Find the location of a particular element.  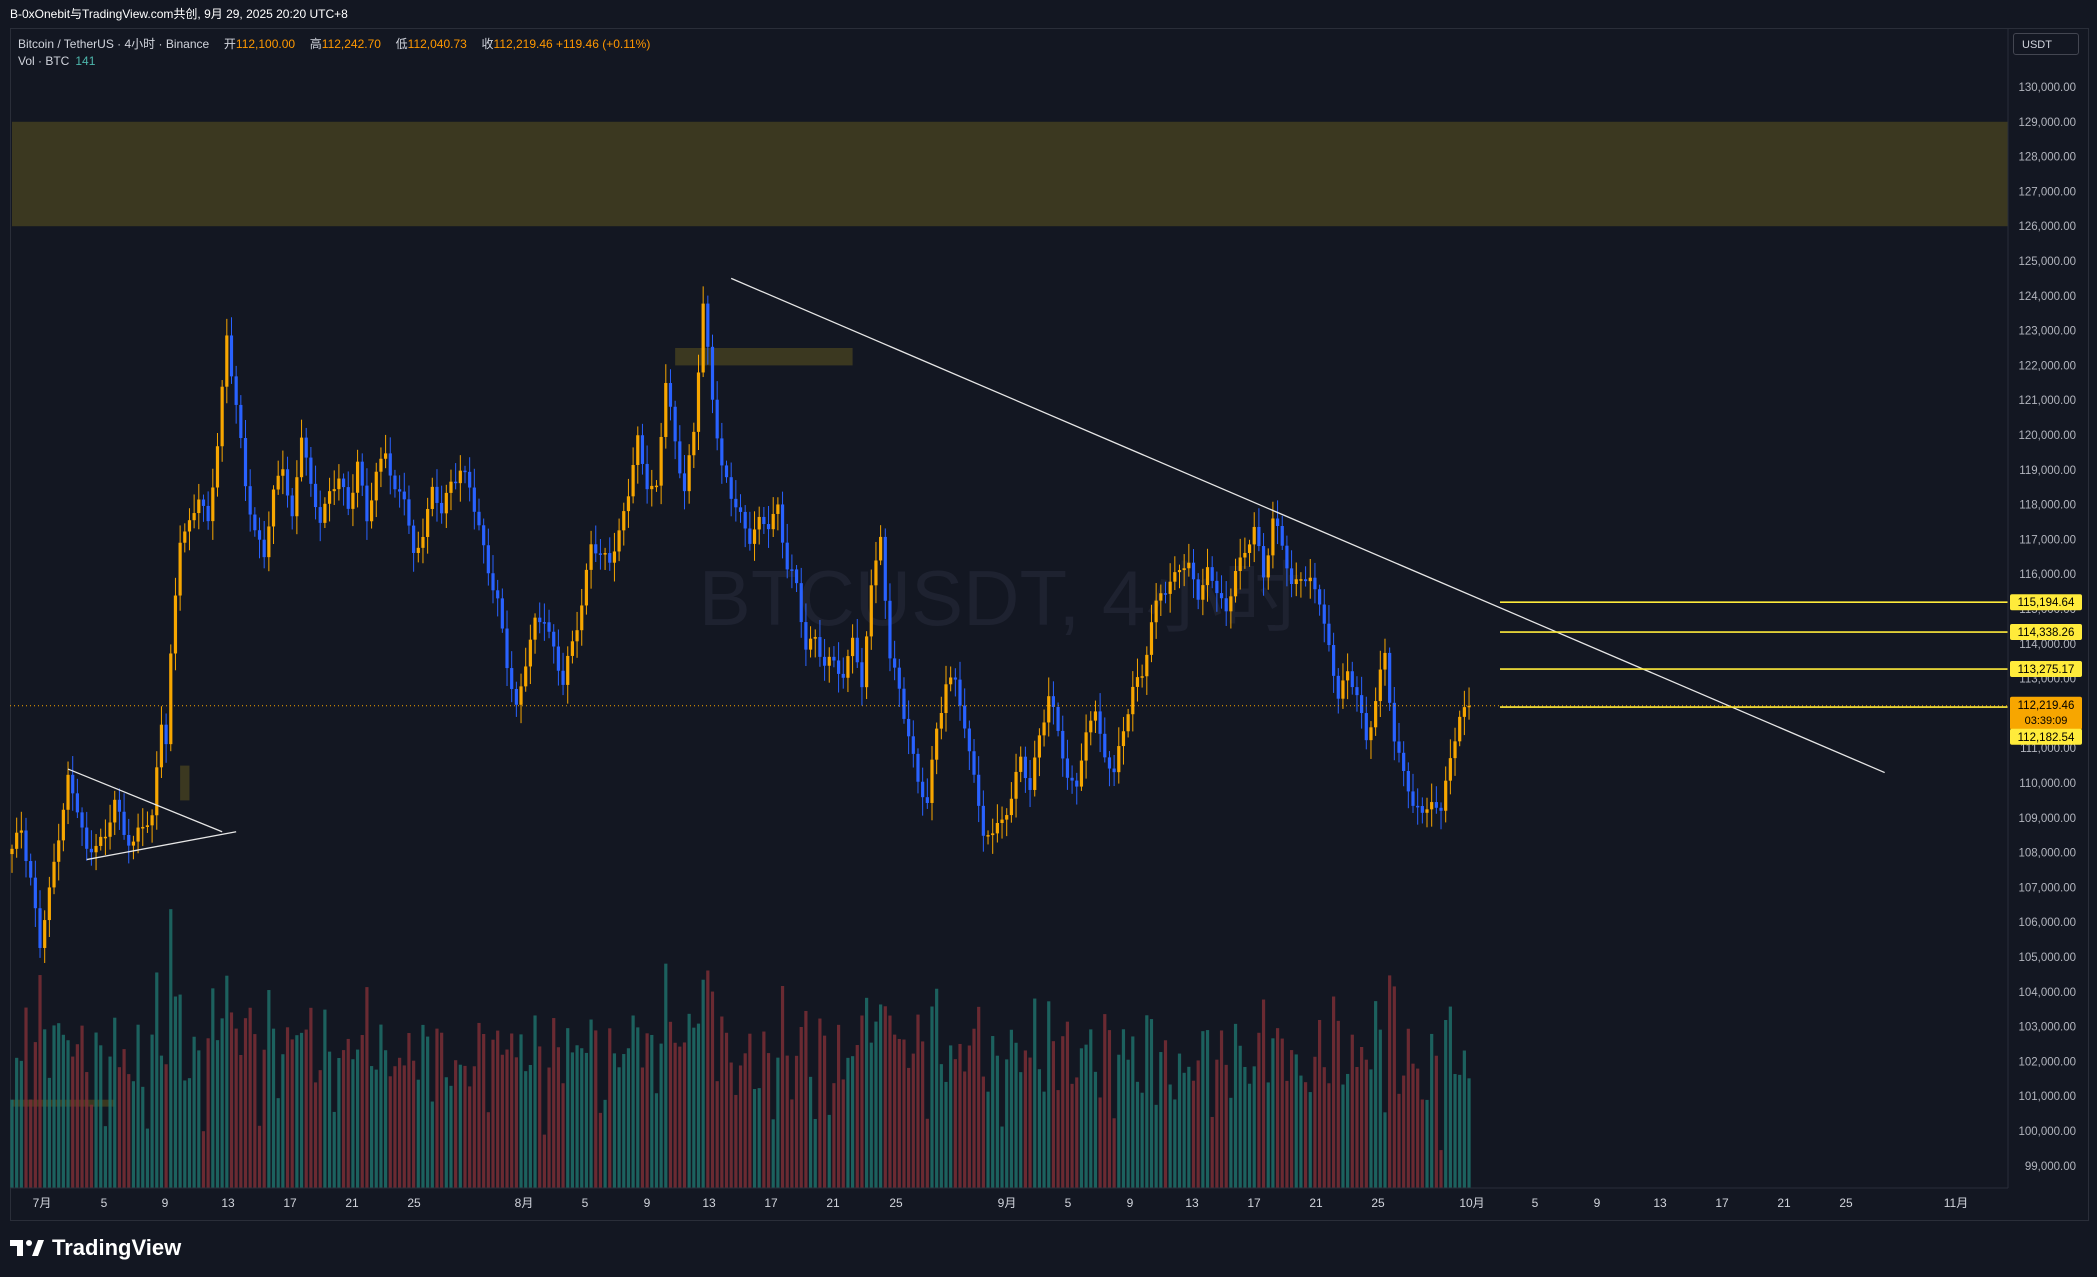

currency-button: USDT is located at coordinates (2046, 44).